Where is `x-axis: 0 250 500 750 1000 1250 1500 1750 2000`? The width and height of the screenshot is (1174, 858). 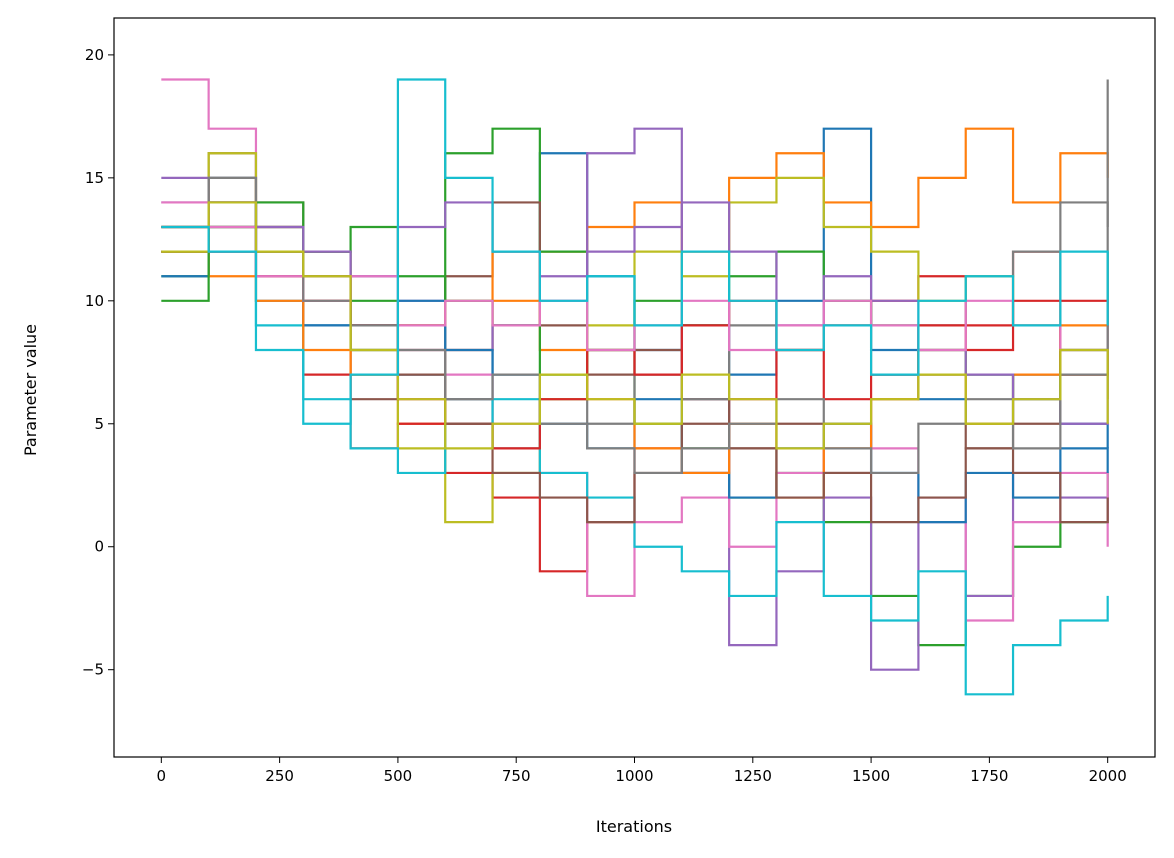
x-axis: 0 250 500 750 1000 1250 1500 1750 2000 is located at coordinates (642, 771).